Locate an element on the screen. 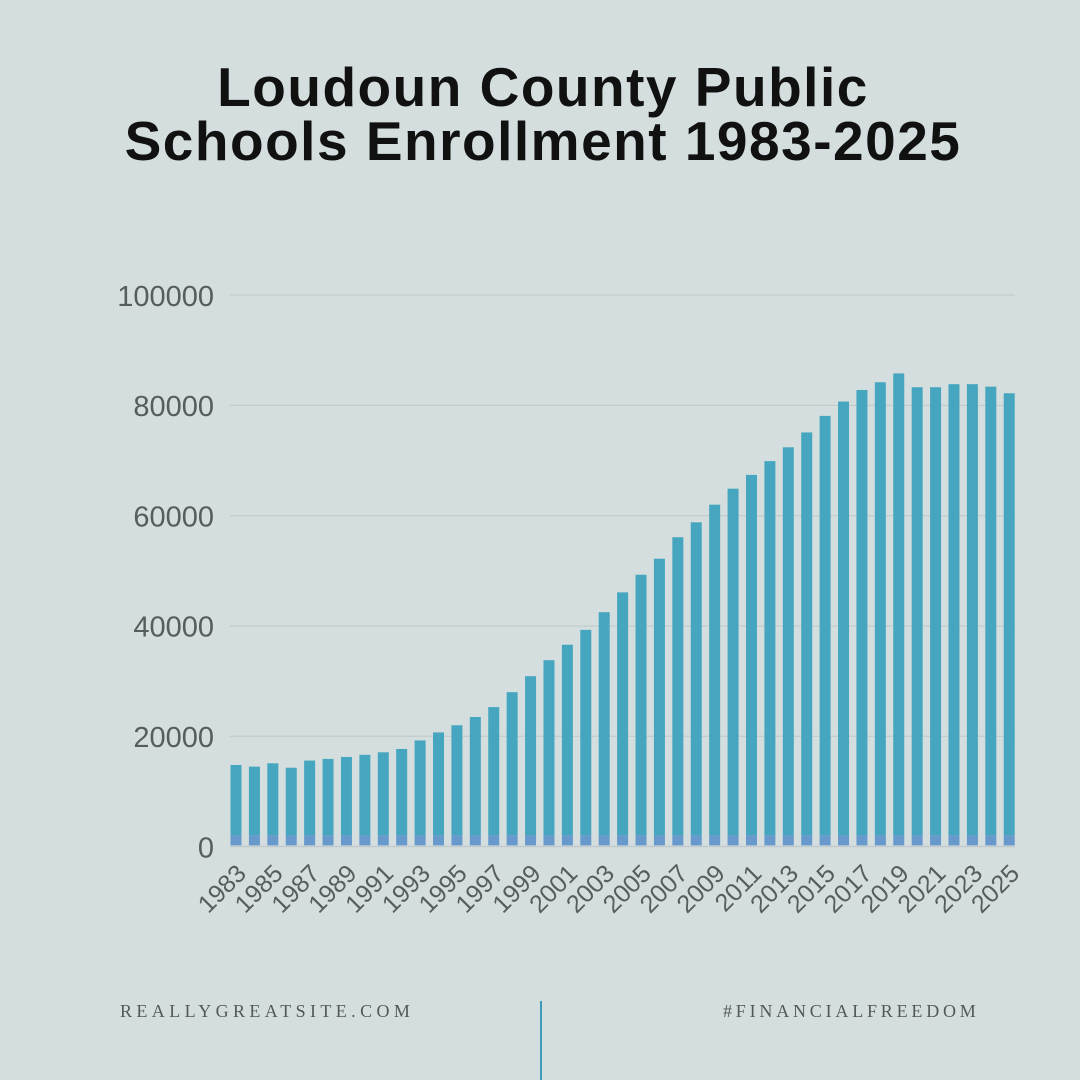 The height and width of the screenshot is (1080, 1080). svg-text: 100000 is located at coordinates (165, 297).